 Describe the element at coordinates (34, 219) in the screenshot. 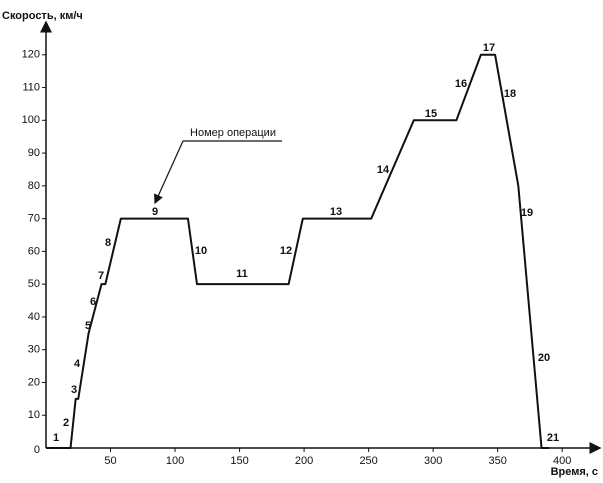

I see `y-tick-label: 70` at that location.